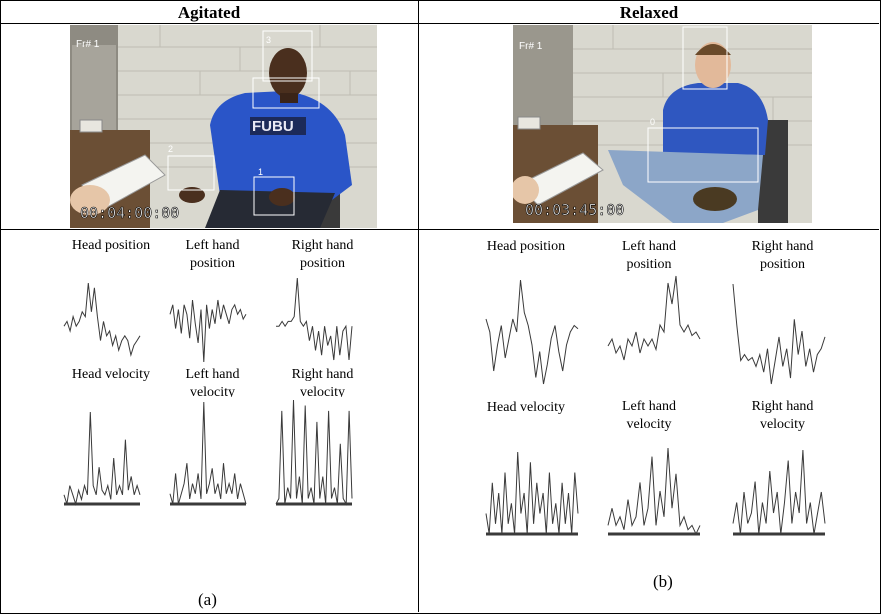 The width and height of the screenshot is (881, 614). I want to click on timestamp: 00:04:00:00, so click(129, 213).